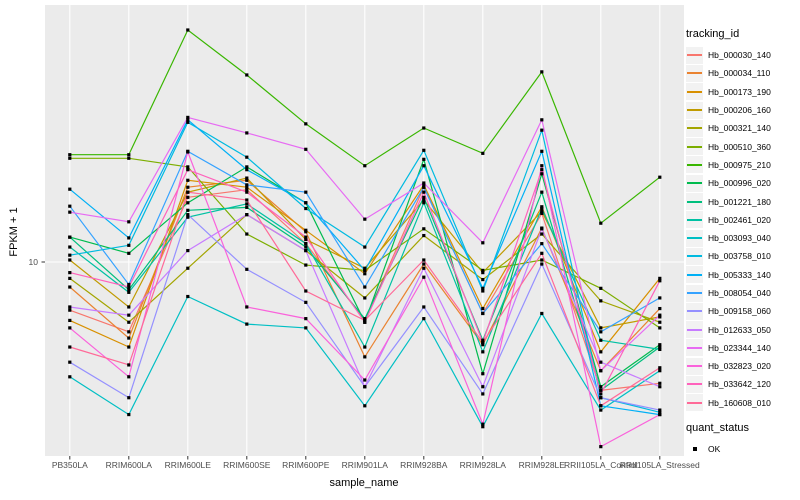 The width and height of the screenshot is (800, 500). What do you see at coordinates (129, 284) in the screenshot?
I see `data-point-Hb_008054_040-RRIM600LA` at bounding box center [129, 284].